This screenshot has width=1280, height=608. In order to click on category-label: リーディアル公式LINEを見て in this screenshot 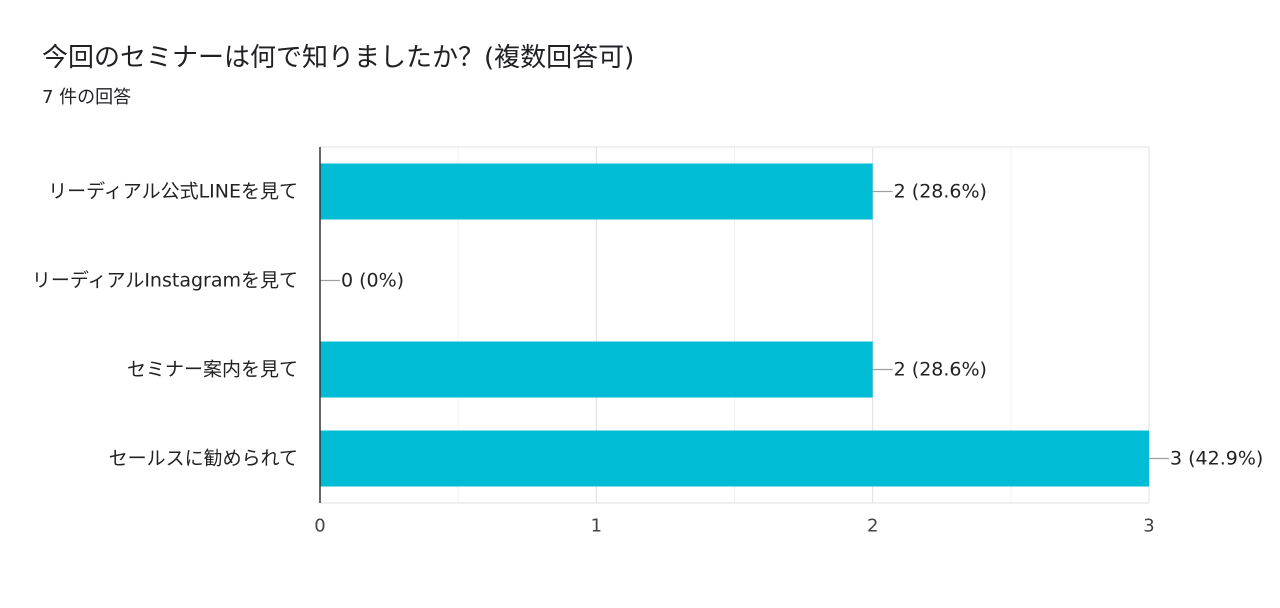, I will do `click(173, 192)`.